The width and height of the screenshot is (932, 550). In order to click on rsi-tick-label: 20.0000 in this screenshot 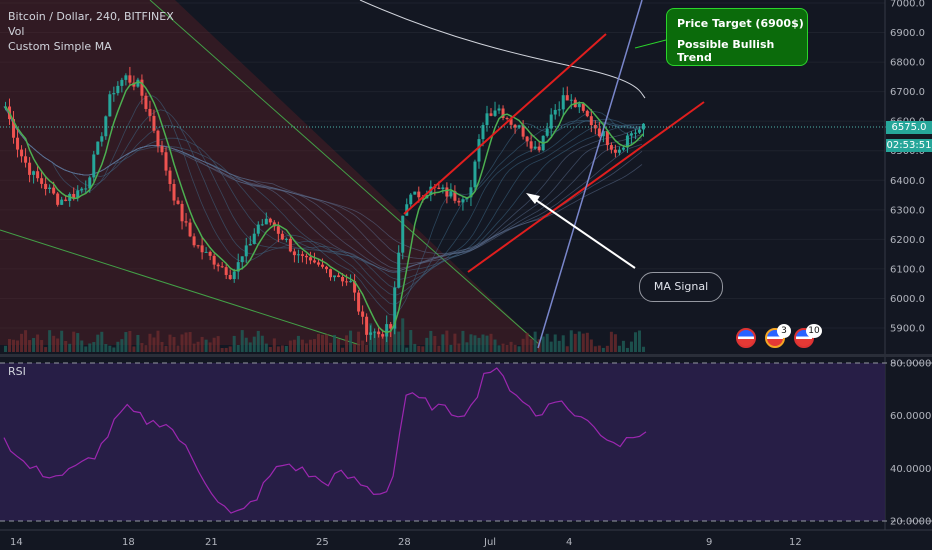, I will do `click(910, 522)`.